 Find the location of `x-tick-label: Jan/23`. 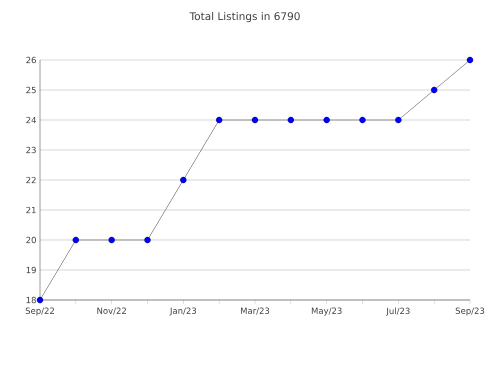

x-tick-label: Jan/23 is located at coordinates (183, 312).